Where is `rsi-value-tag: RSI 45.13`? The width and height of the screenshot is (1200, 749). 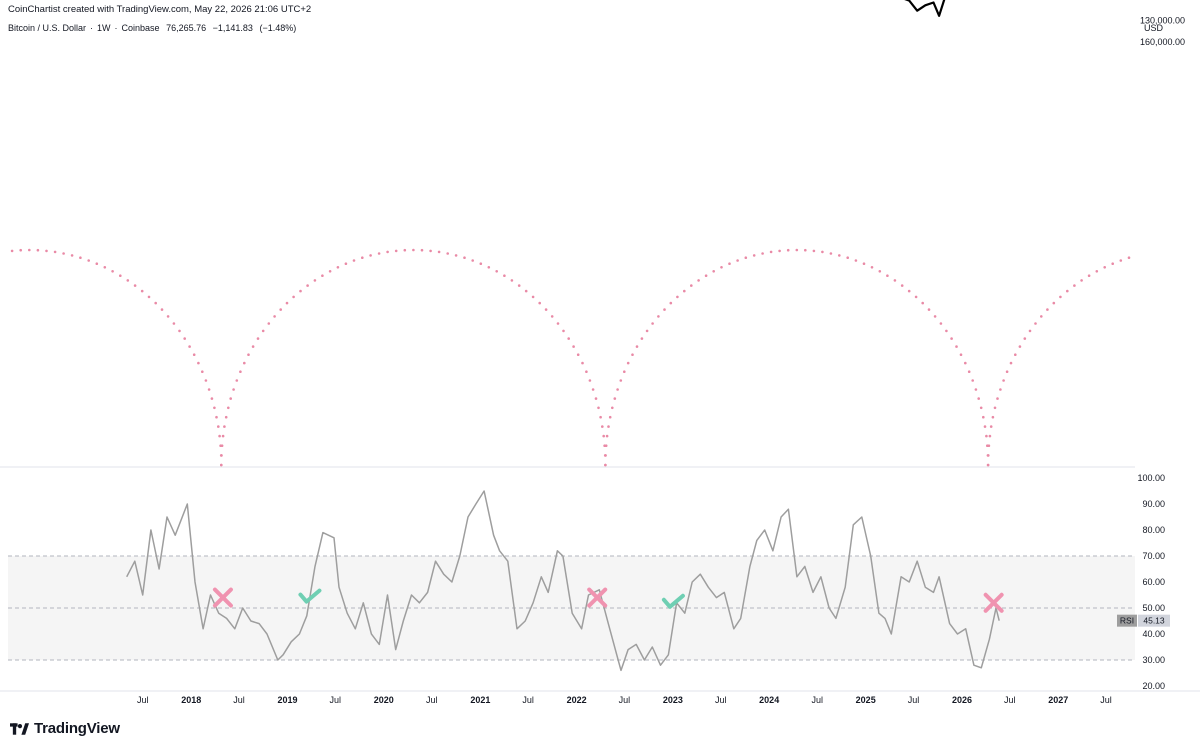
rsi-value-tag: RSI 45.13 is located at coordinates (1143, 620).